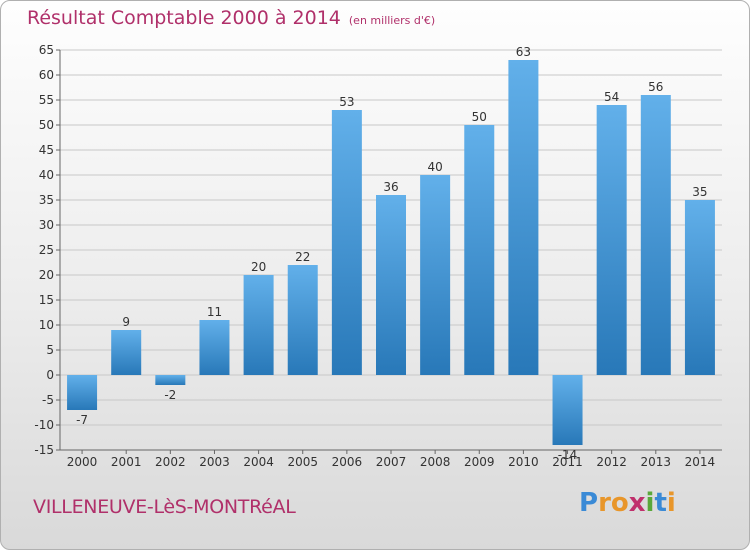  I want to click on y-tick-label: 50, so click(46, 125).